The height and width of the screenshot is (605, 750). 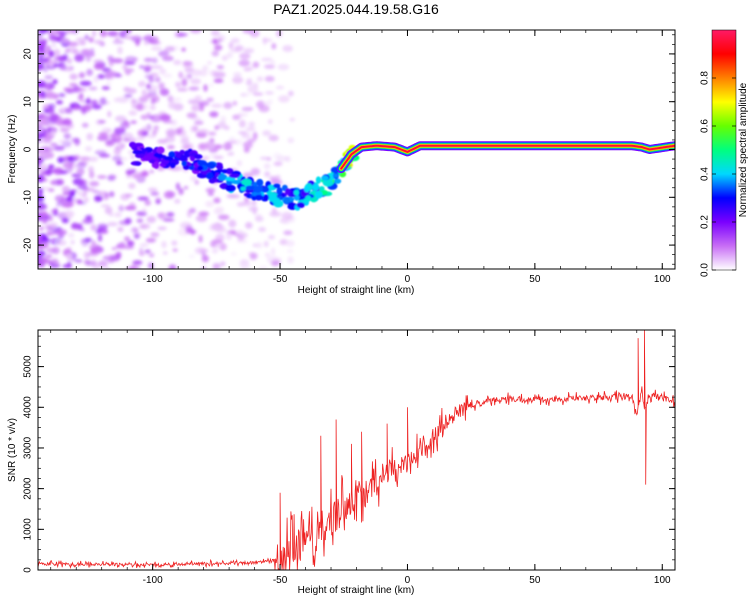 What do you see at coordinates (153, 580) in the screenshot?
I see `x-tick-label: -100` at bounding box center [153, 580].